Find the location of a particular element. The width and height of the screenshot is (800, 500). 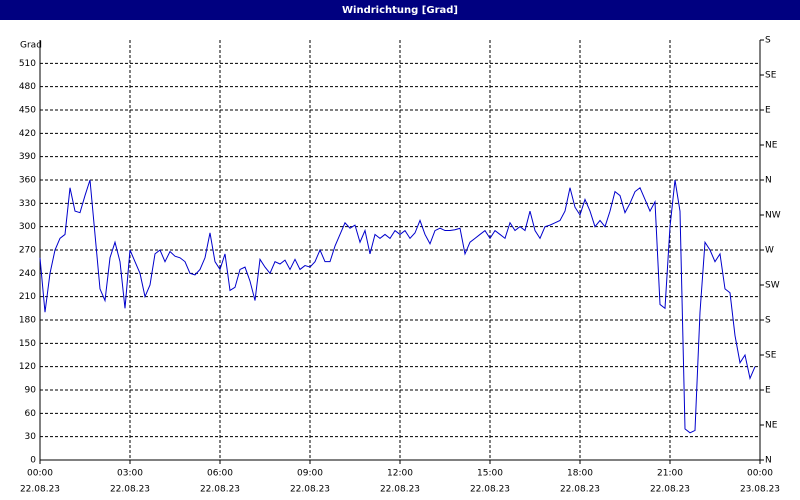

y2-tick-label: NW is located at coordinates (773, 216).